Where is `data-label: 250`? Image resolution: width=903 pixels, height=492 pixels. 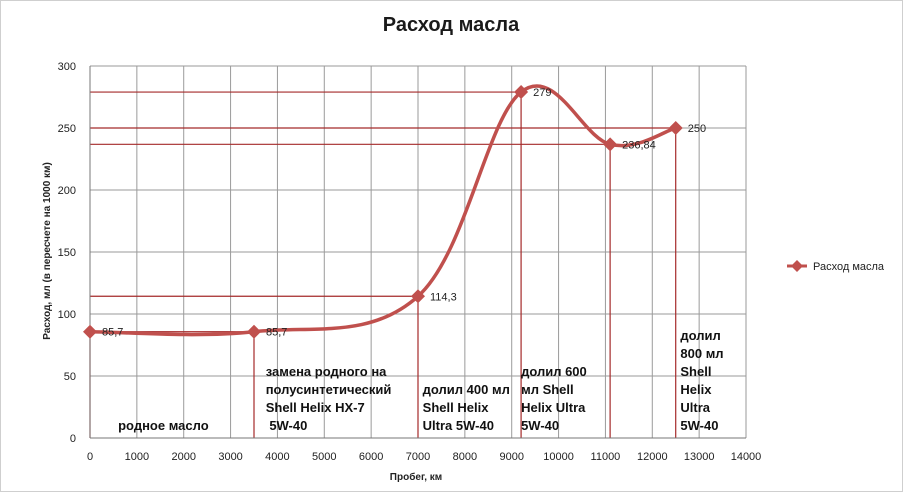
data-label: 250 is located at coordinates (697, 129).